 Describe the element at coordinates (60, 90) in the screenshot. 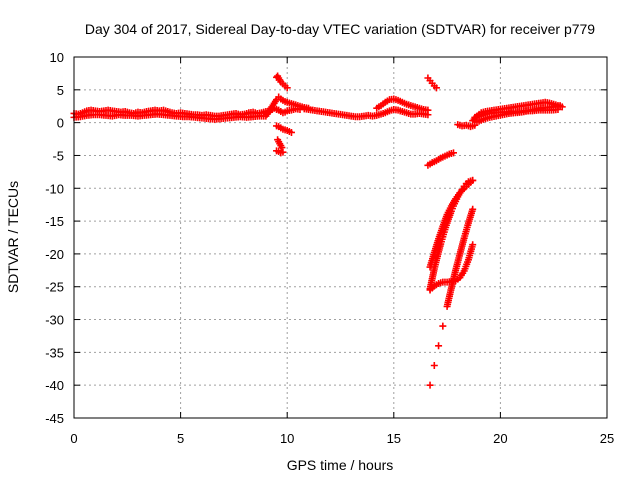

I see `y-tick-label: 5` at that location.